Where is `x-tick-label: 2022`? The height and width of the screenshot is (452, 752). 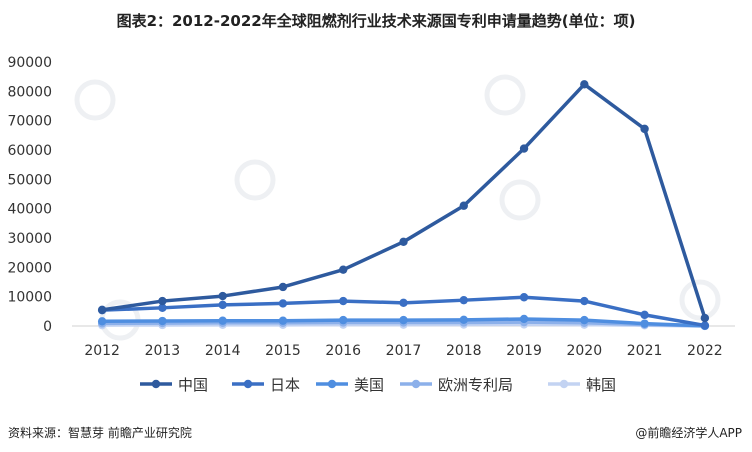
x-tick-label: 2022 is located at coordinates (705, 351).